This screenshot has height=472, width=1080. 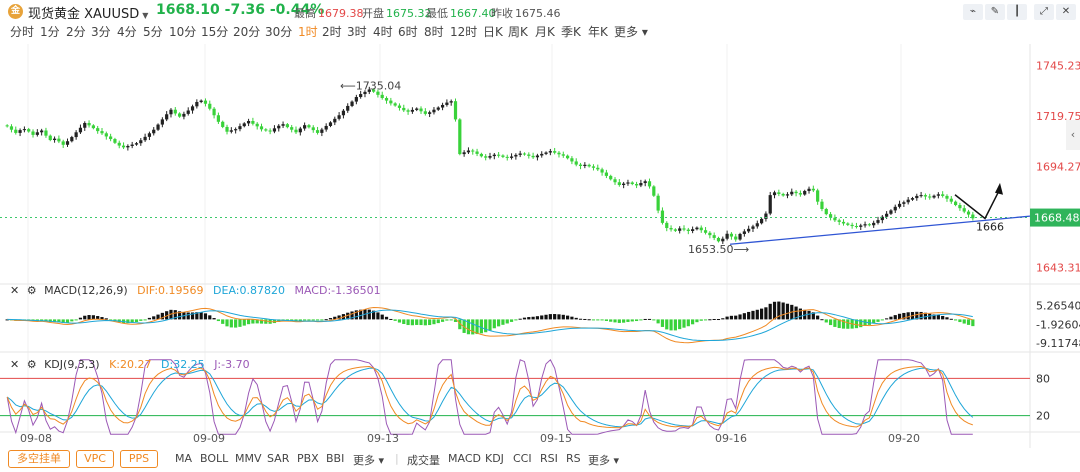 I want to click on period-13: 4时, so click(x=383, y=32).